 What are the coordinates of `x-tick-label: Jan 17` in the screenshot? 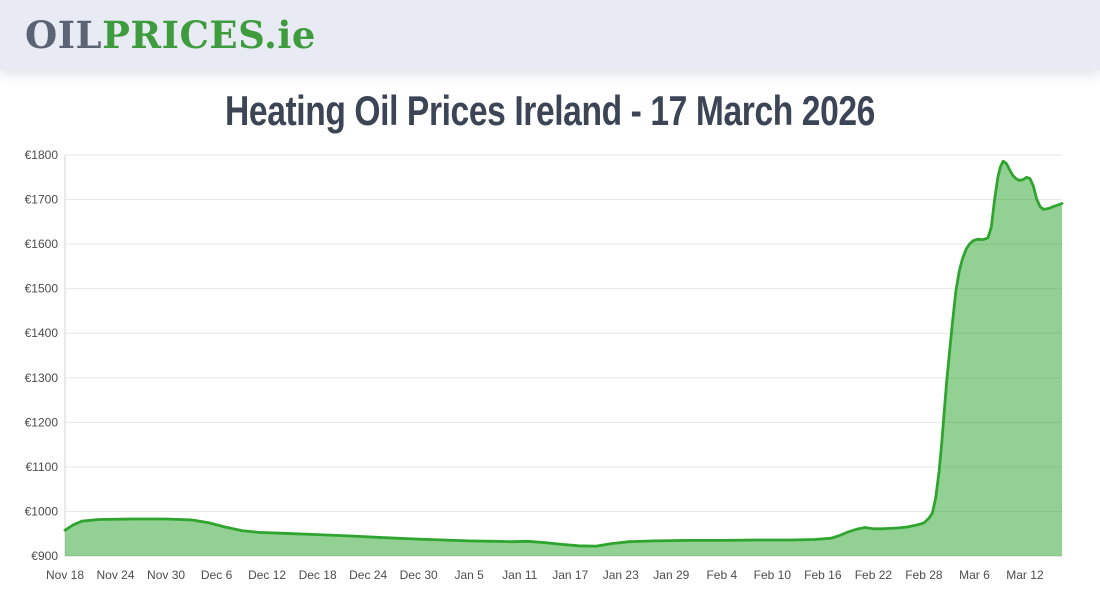 It's located at (570, 575).